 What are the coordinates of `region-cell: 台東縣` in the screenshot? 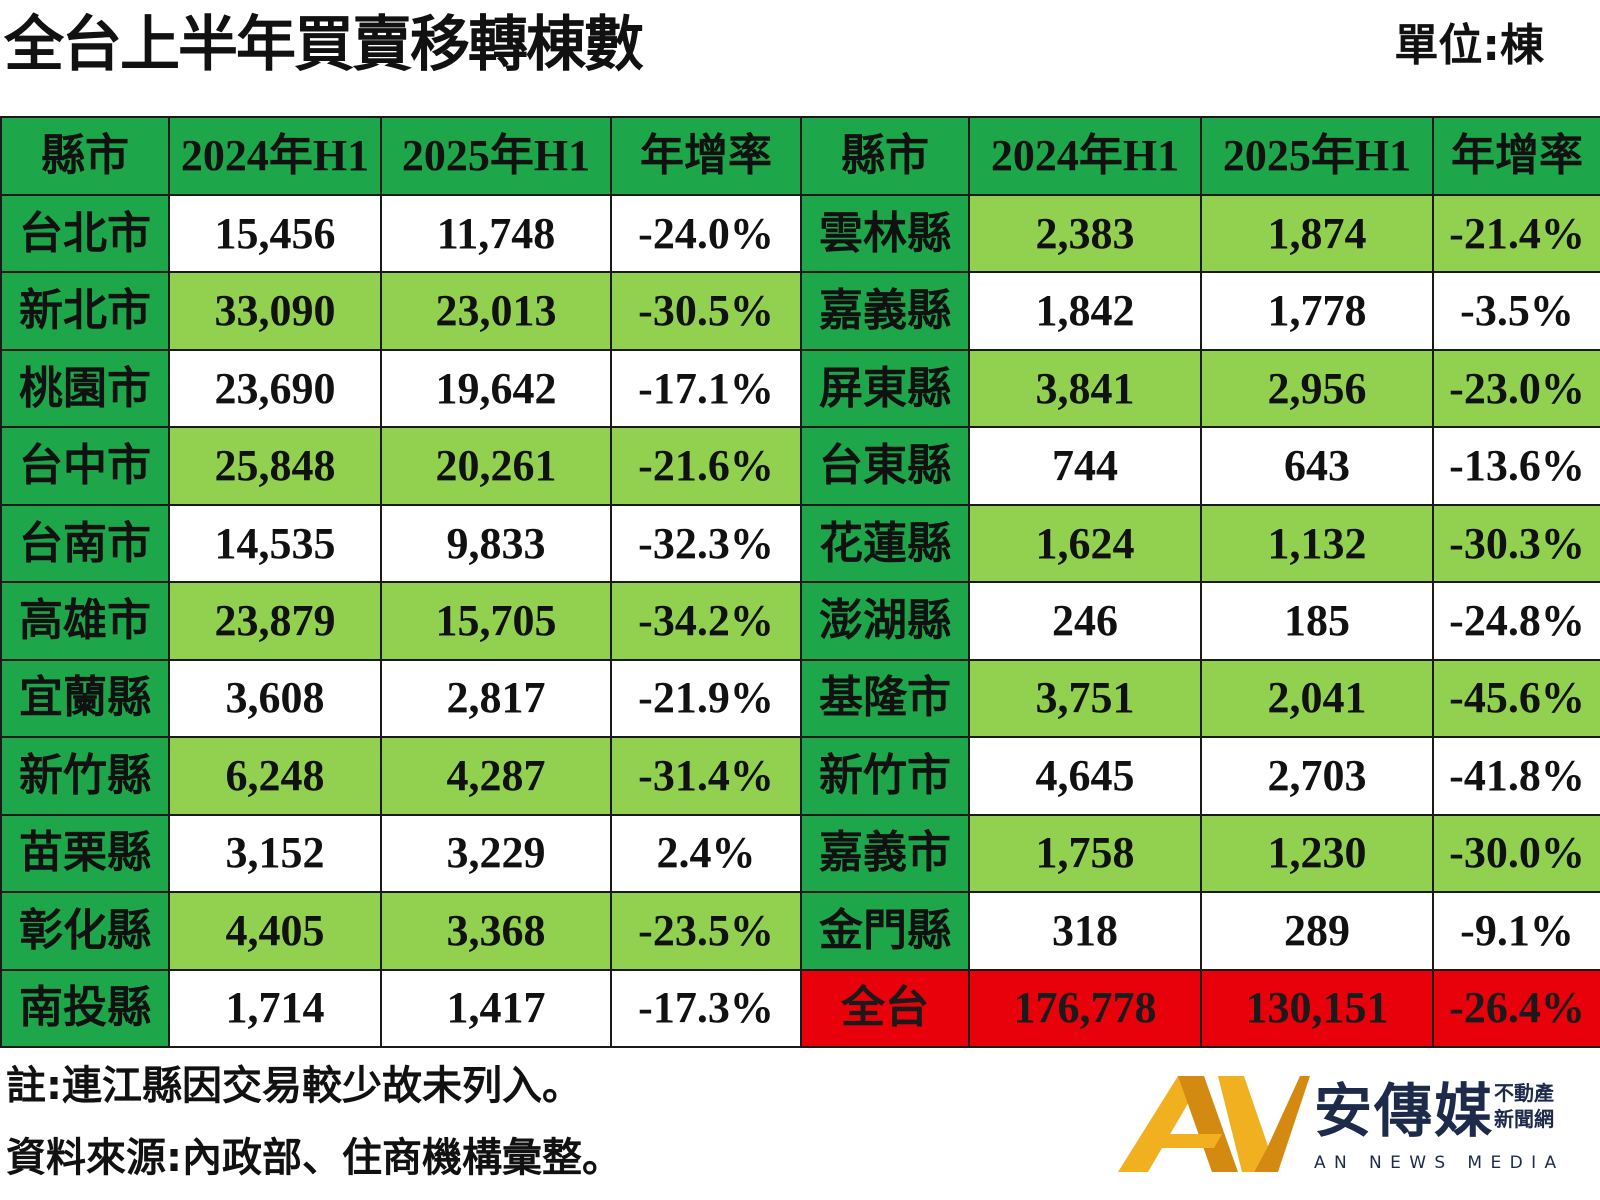 It's located at (885, 466).